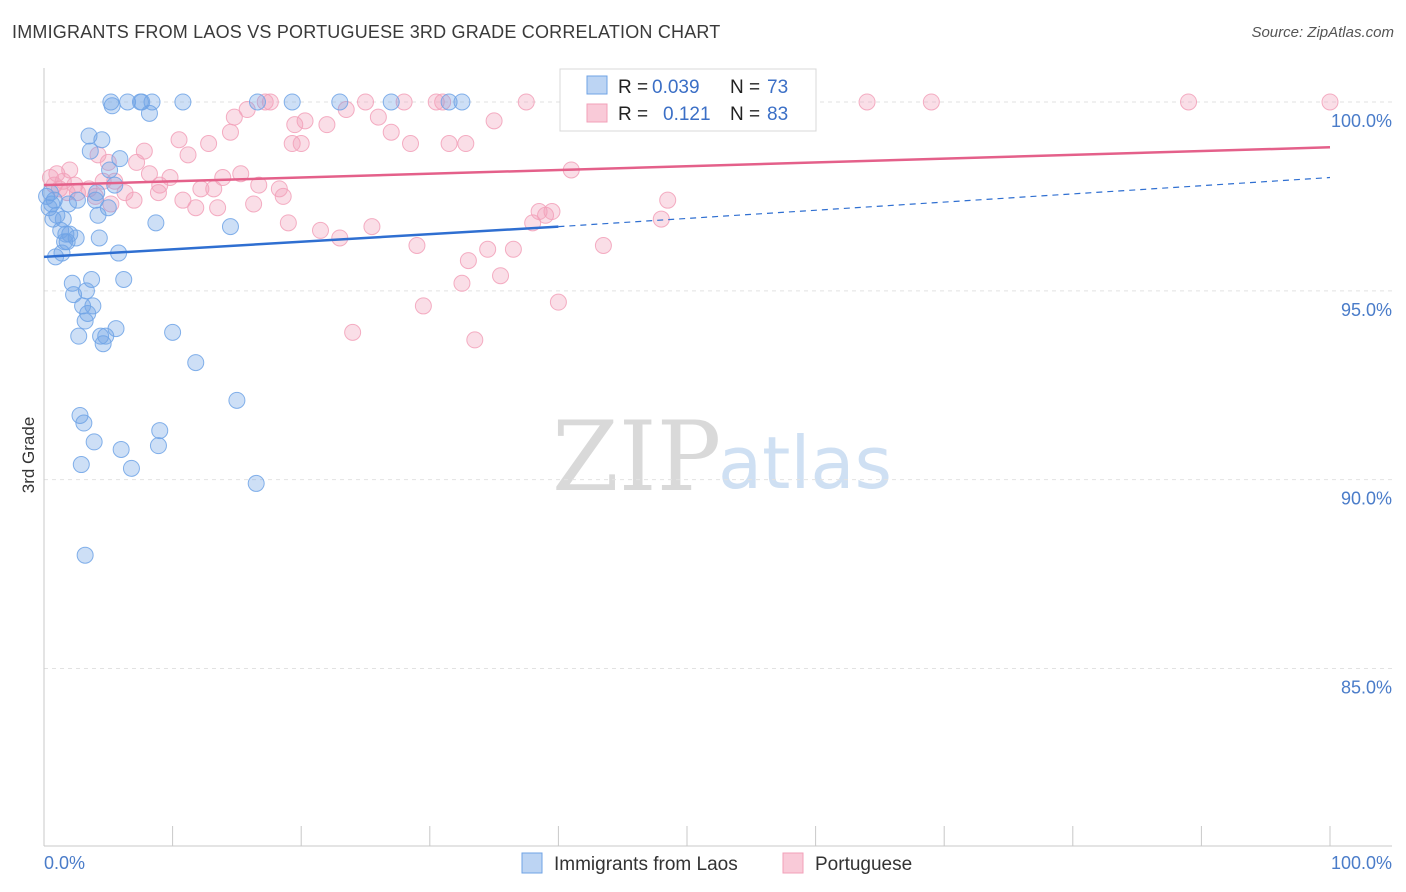 This screenshot has width=1406, height=892. What do you see at coordinates (687, 114) in the screenshot?
I see `portuguese-r-value: 0.121` at bounding box center [687, 114].